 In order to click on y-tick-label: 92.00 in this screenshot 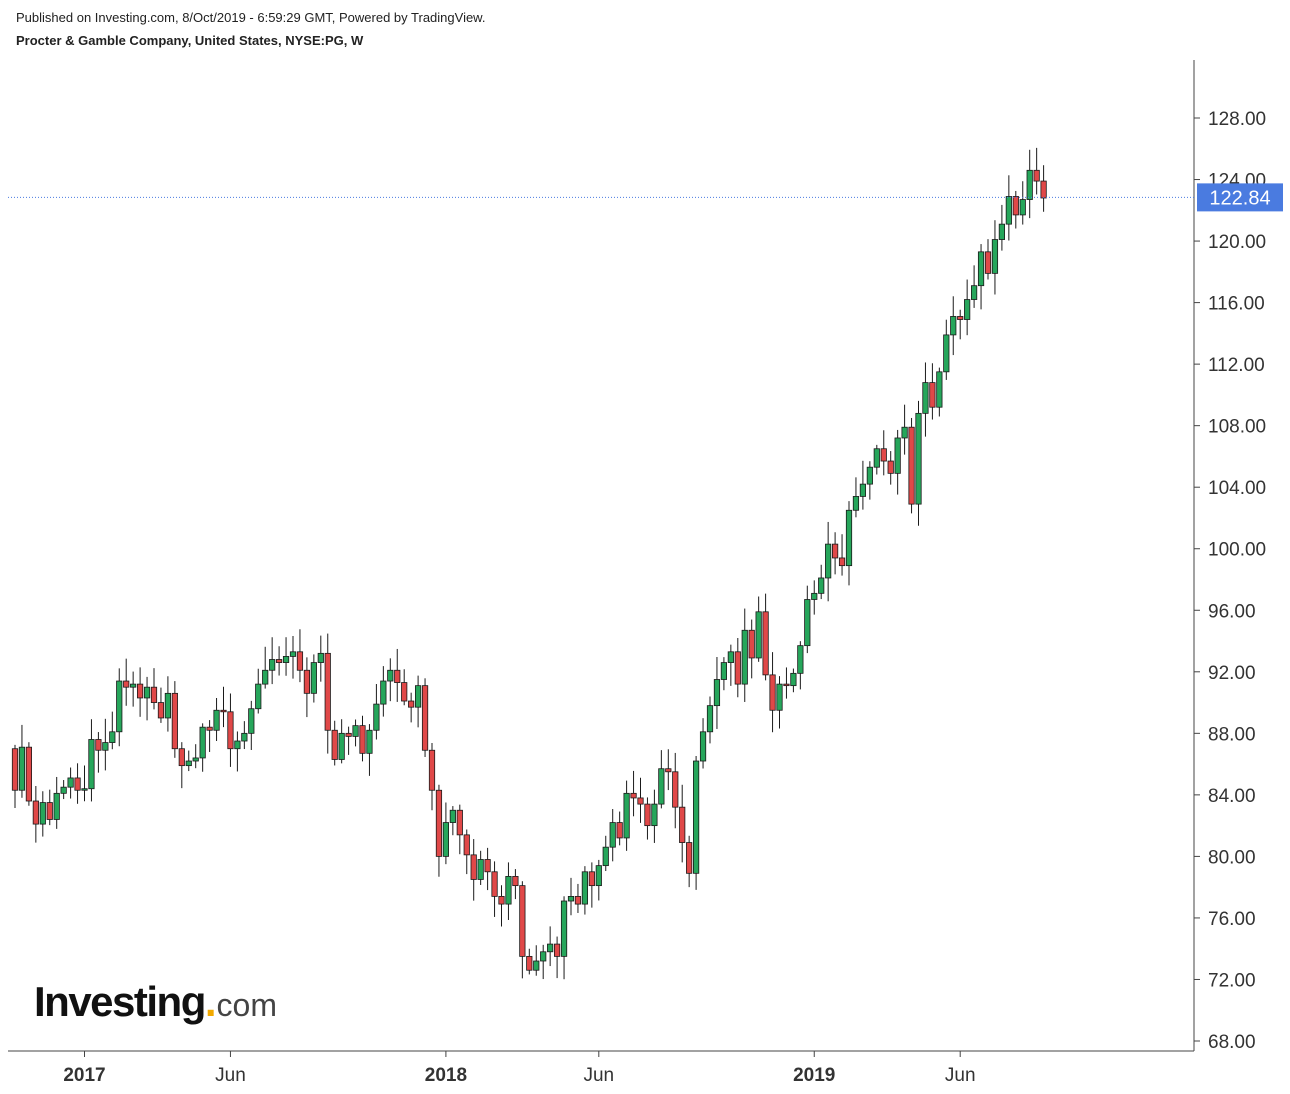, I will do `click(1232, 673)`.